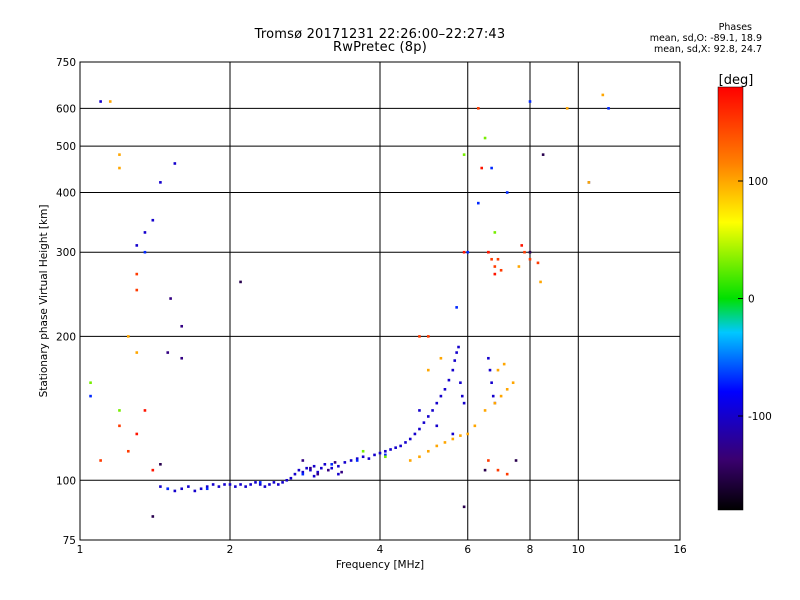 The width and height of the screenshot is (800, 600). What do you see at coordinates (530, 550) in the screenshot?
I see `x-tick-label: 8` at bounding box center [530, 550].